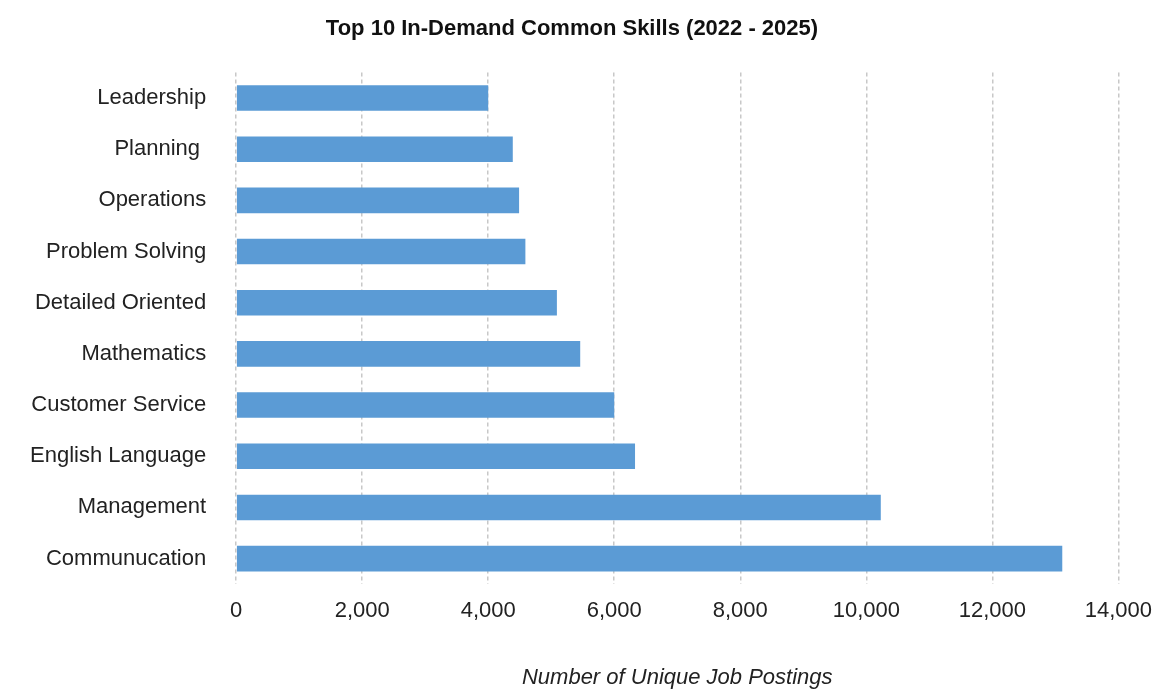 The width and height of the screenshot is (1174, 695). I want to click on y-tick-label: Management, so click(142, 506).